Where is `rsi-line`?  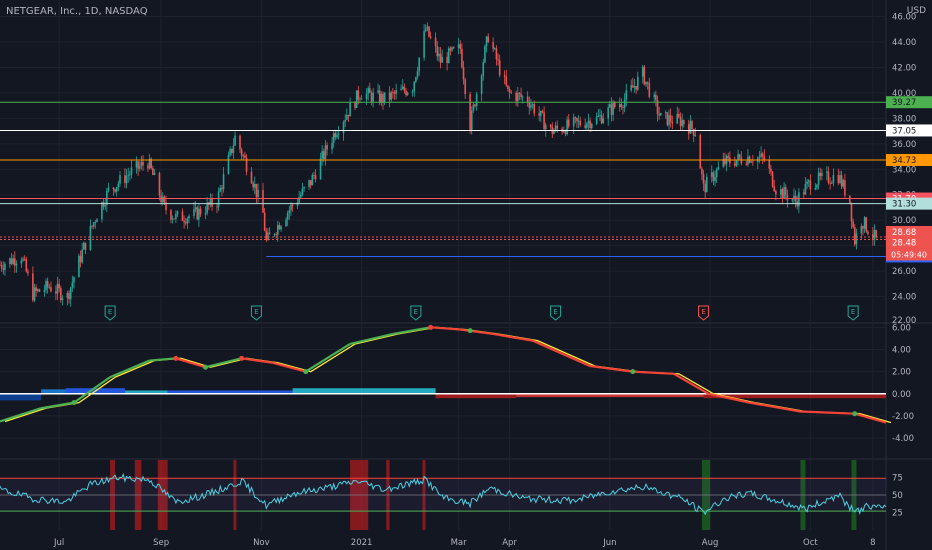 rsi-line is located at coordinates (443, 494).